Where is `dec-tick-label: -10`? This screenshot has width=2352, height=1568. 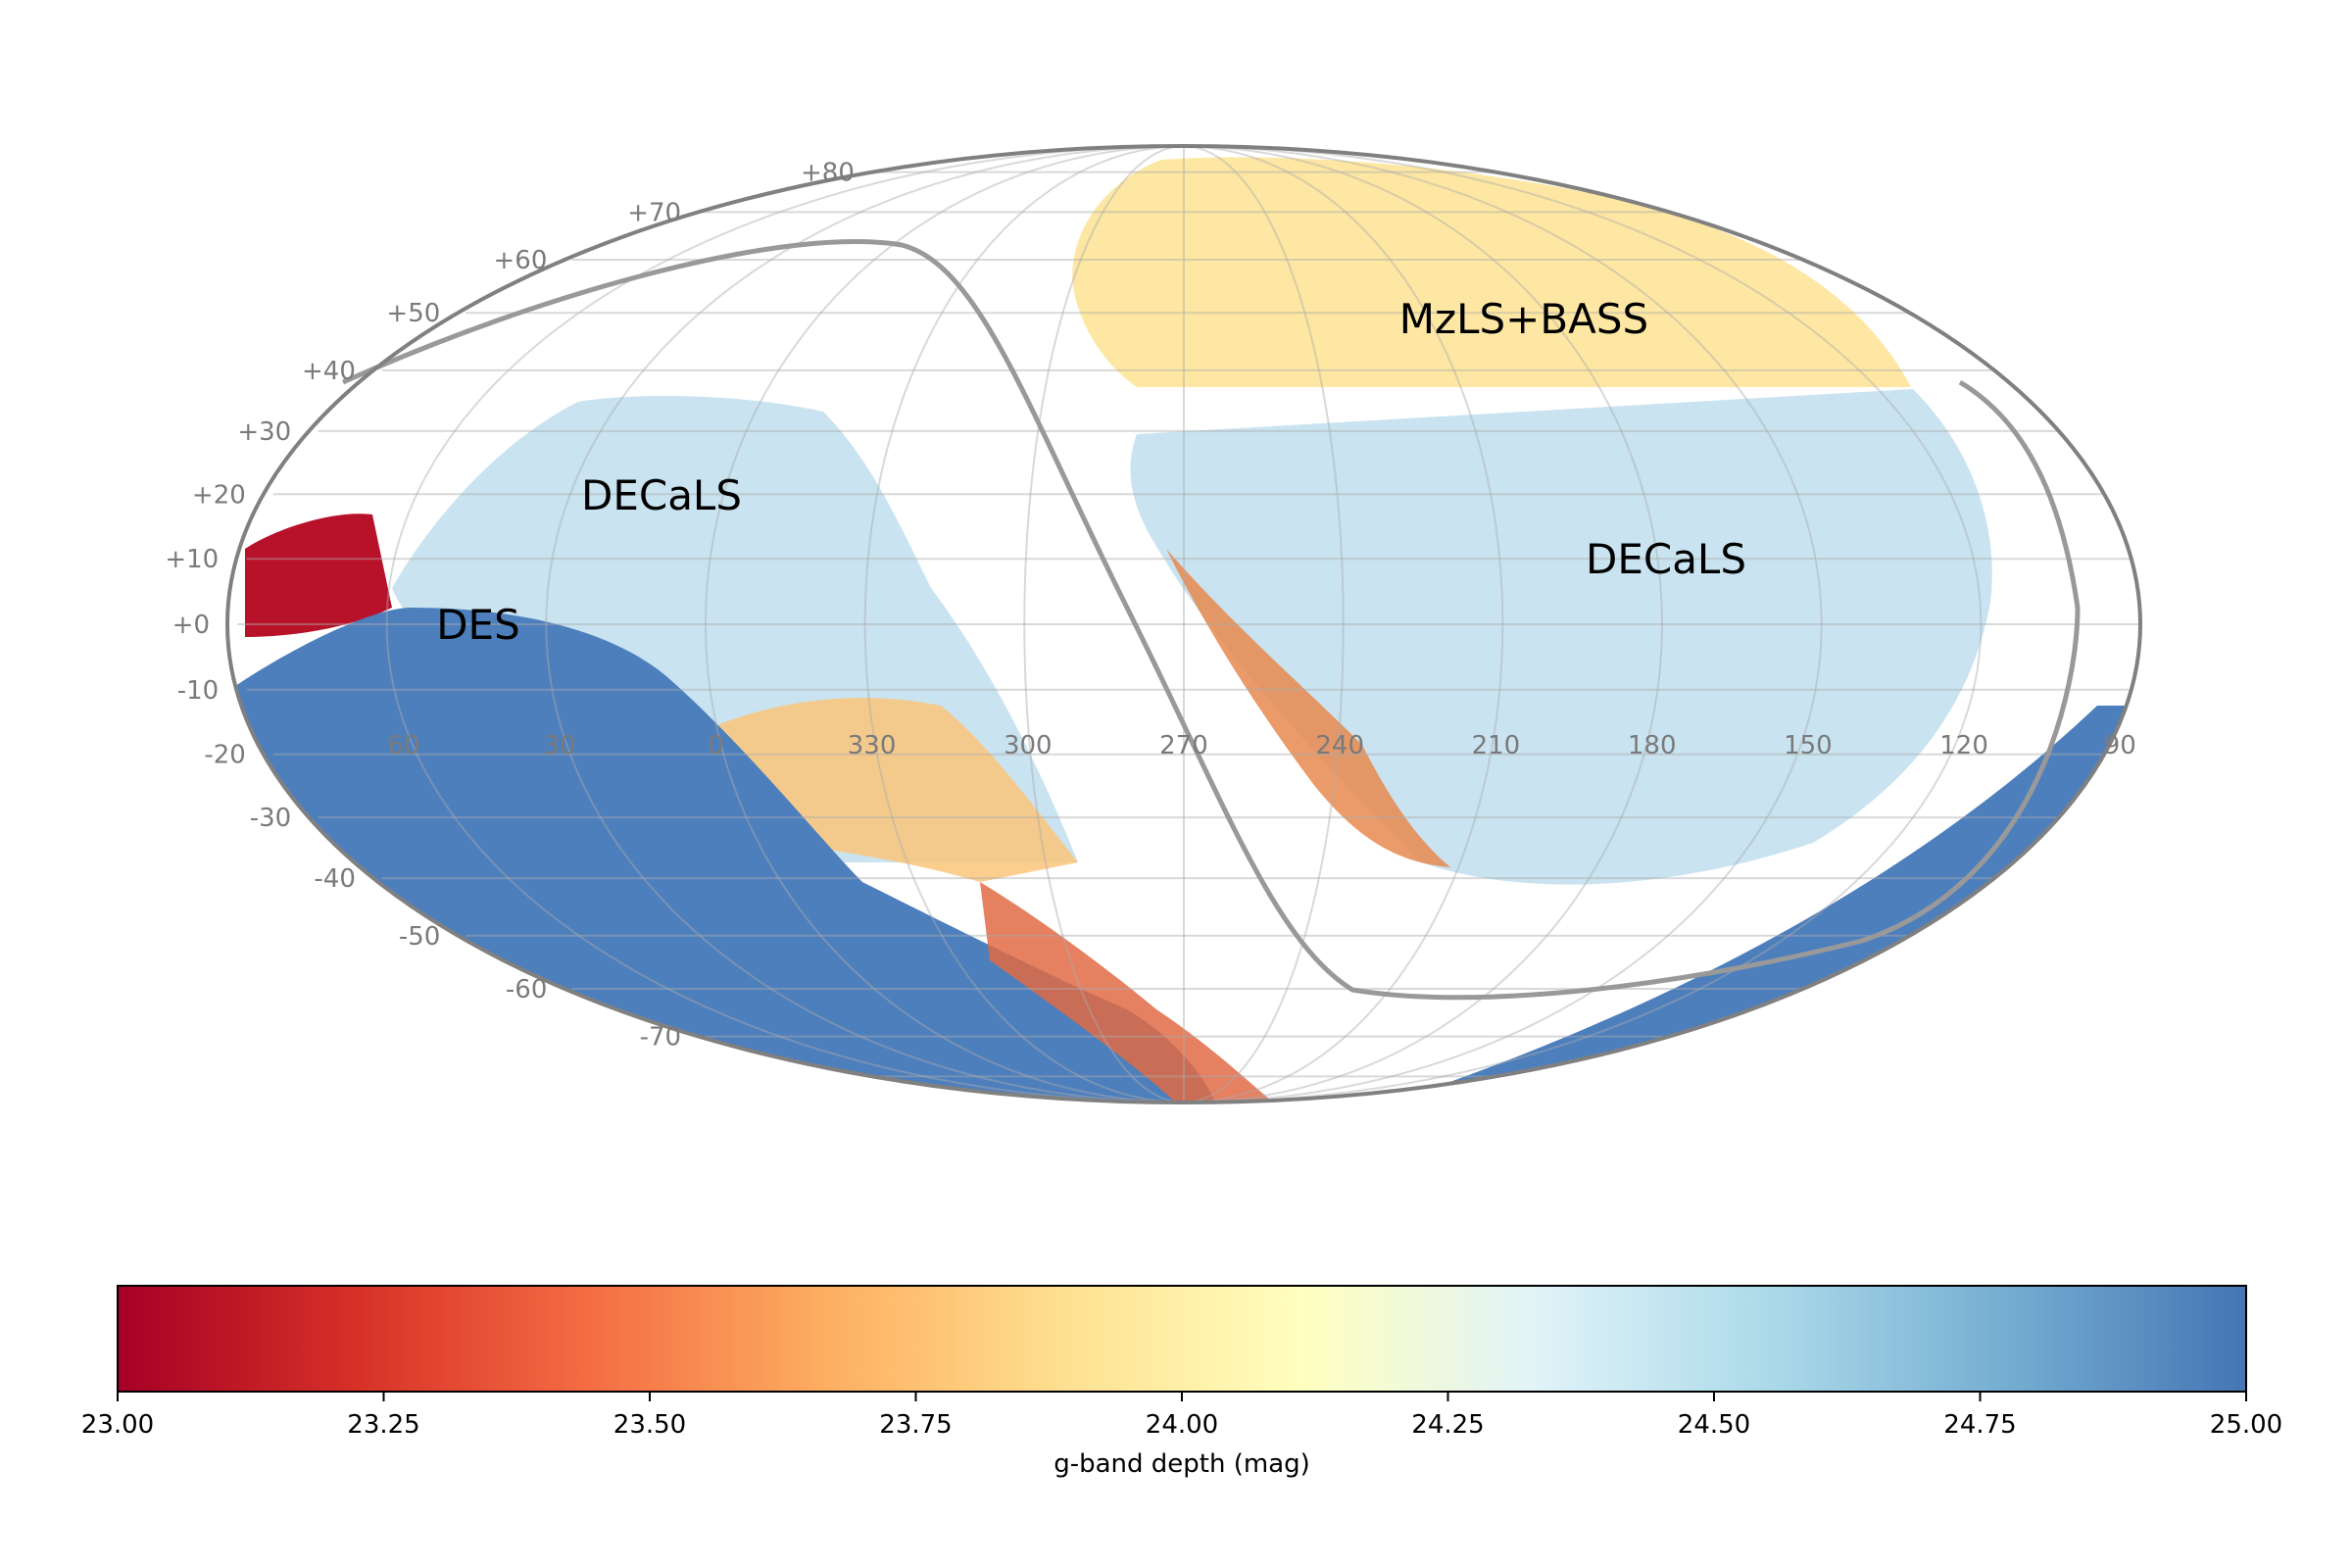
dec-tick-label: -10 is located at coordinates (198, 691).